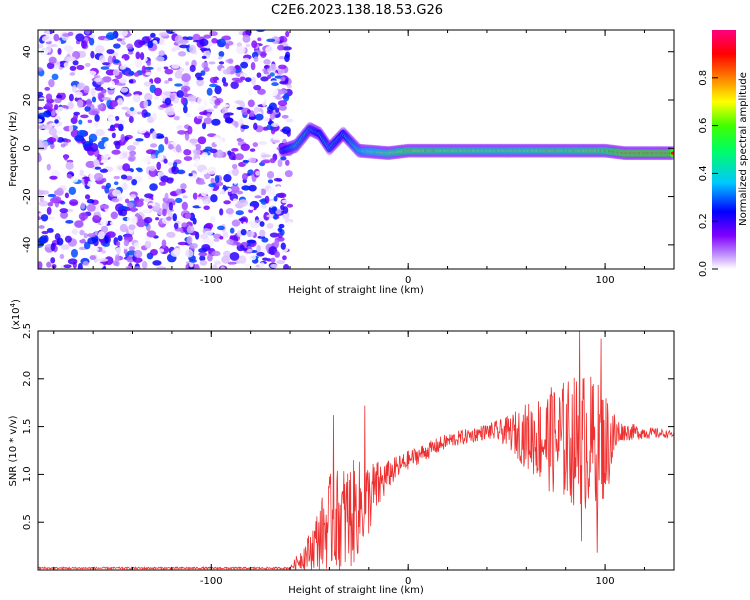  I want to click on colorbar-tick-label: 0.4, so click(703, 173).